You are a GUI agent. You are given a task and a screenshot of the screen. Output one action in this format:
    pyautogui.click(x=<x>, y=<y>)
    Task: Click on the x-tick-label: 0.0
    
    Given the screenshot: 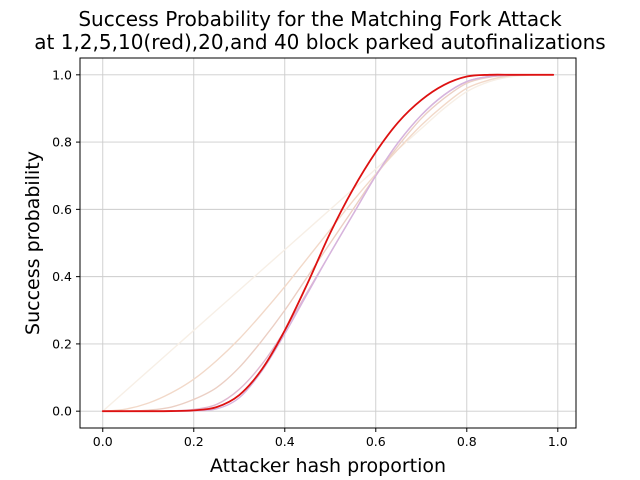 What is the action you would take?
    pyautogui.click(x=103, y=441)
    